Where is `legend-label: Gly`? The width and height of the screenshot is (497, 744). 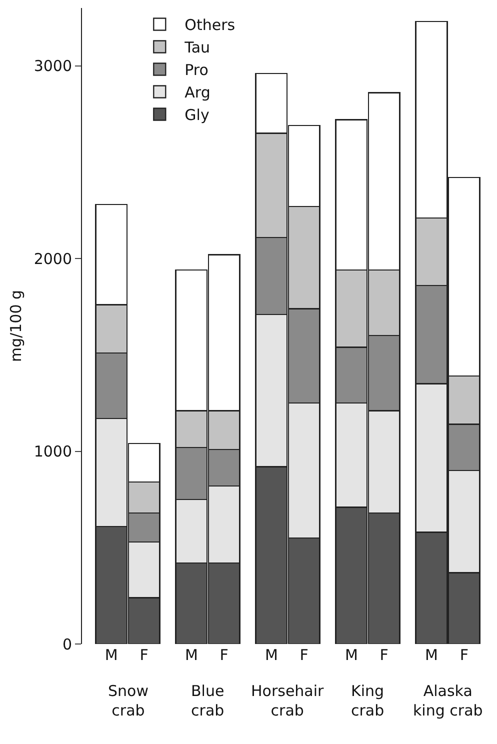
legend-label: Gly is located at coordinates (197, 115).